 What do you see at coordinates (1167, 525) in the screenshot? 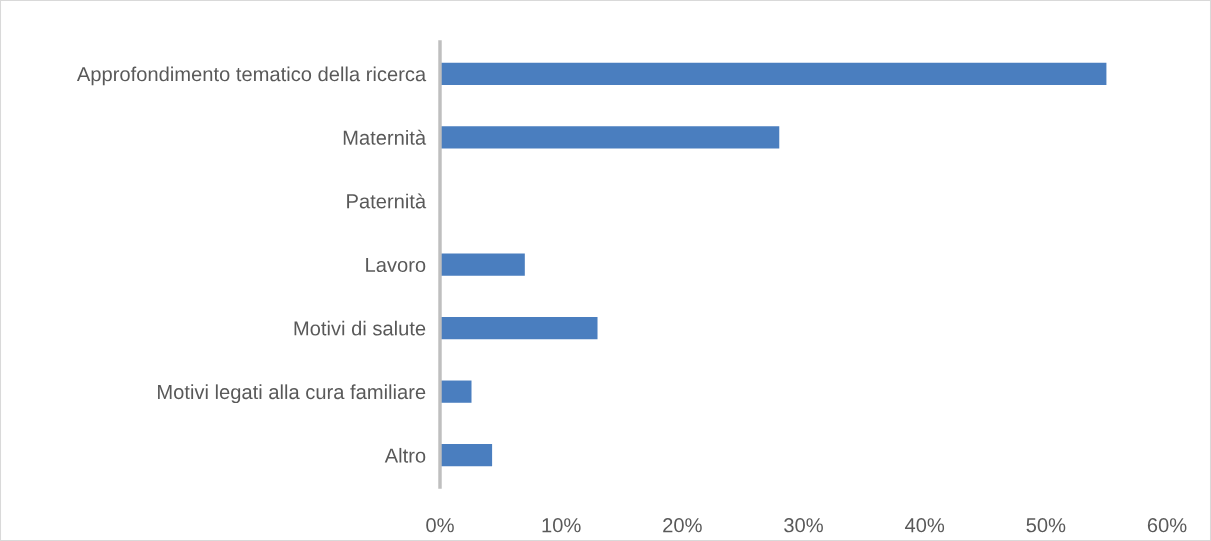
I see `x-tick-label: 60%` at bounding box center [1167, 525].